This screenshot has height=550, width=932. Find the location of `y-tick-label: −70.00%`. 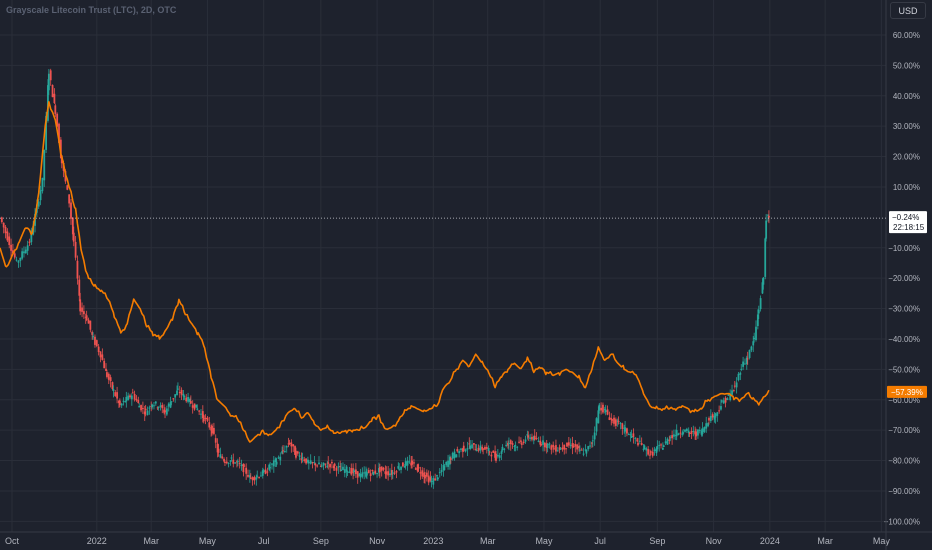

y-tick-label: −70.00% is located at coordinates (904, 430).